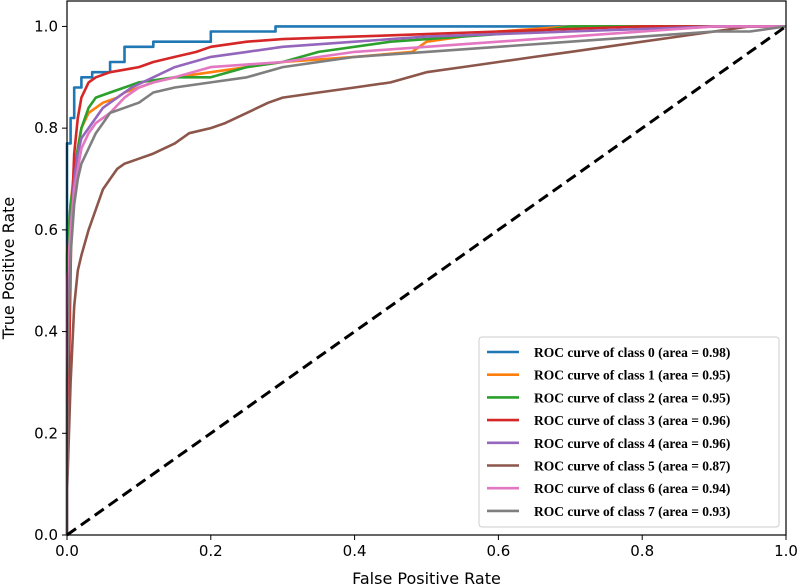  What do you see at coordinates (498, 551) in the screenshot?
I see `x-tick-label: 0.6` at bounding box center [498, 551].